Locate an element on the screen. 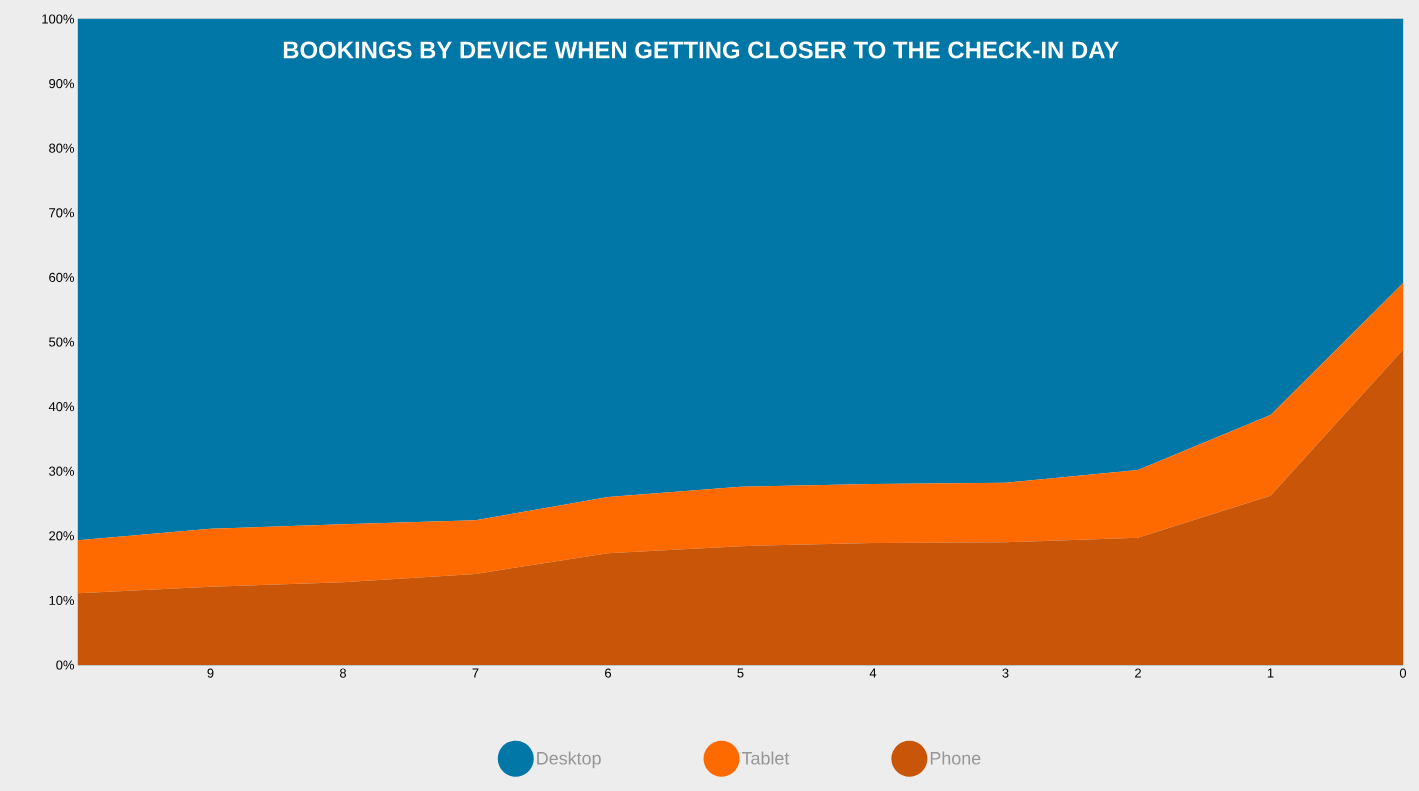 The width and height of the screenshot is (1419, 791). y-tick-label: 80% is located at coordinates (61, 148).